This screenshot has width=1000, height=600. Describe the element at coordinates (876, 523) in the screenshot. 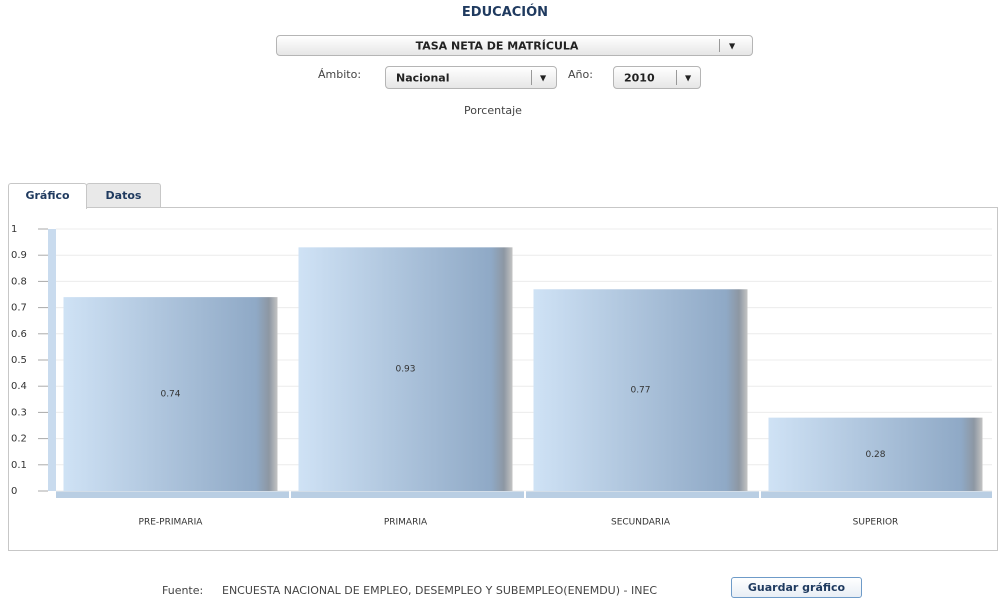

I see `x-tick-label: SUPERIOR` at that location.